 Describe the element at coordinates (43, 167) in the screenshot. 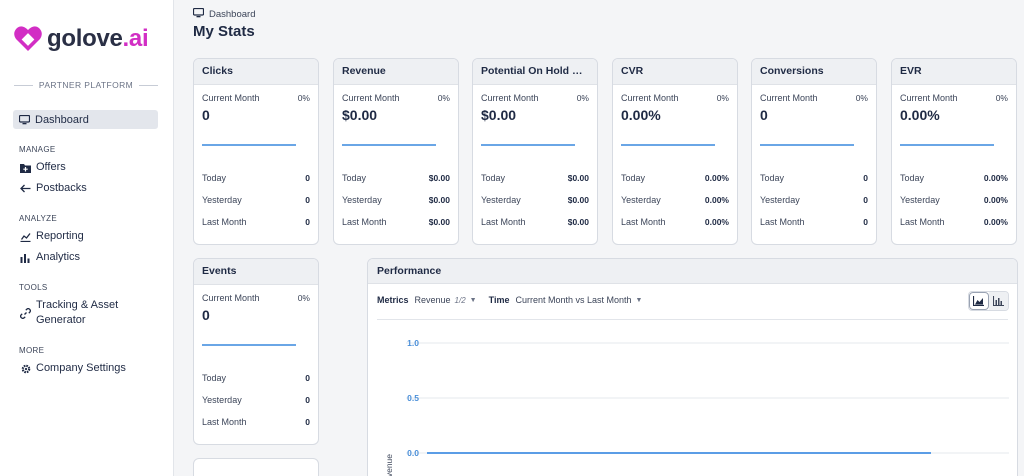

I see `sidebar-item-offers: Offers` at that location.